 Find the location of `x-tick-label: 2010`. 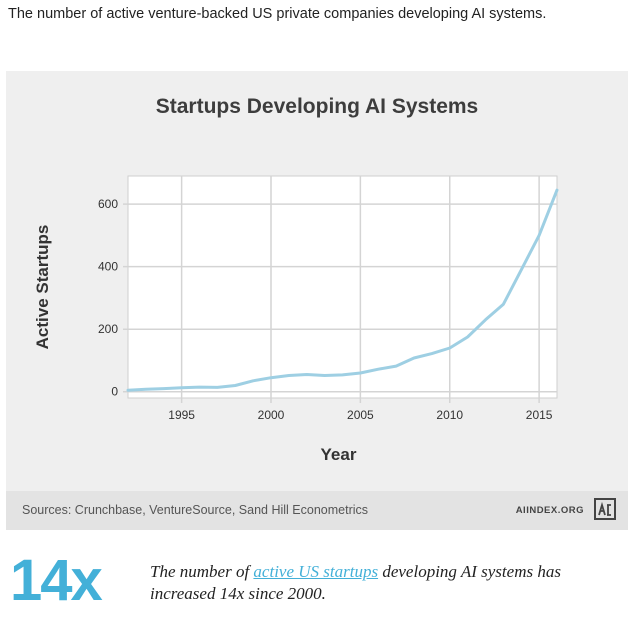

x-tick-label: 2010 is located at coordinates (449, 415).